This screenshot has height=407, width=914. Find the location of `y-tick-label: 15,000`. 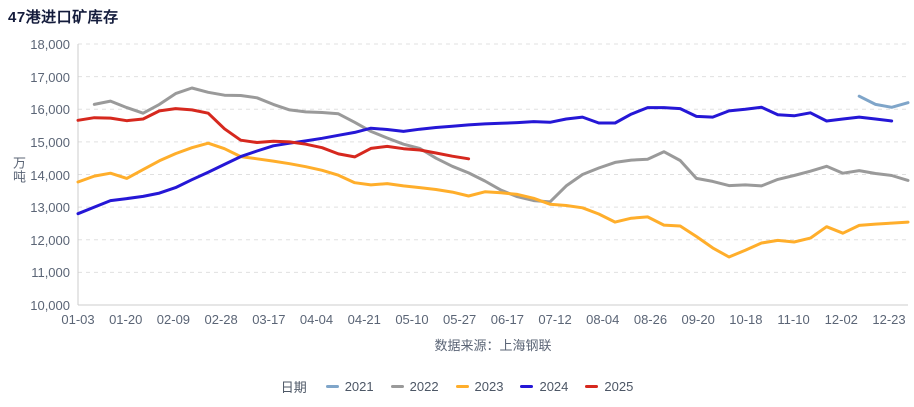

y-tick-label: 15,000 is located at coordinates (50, 142).